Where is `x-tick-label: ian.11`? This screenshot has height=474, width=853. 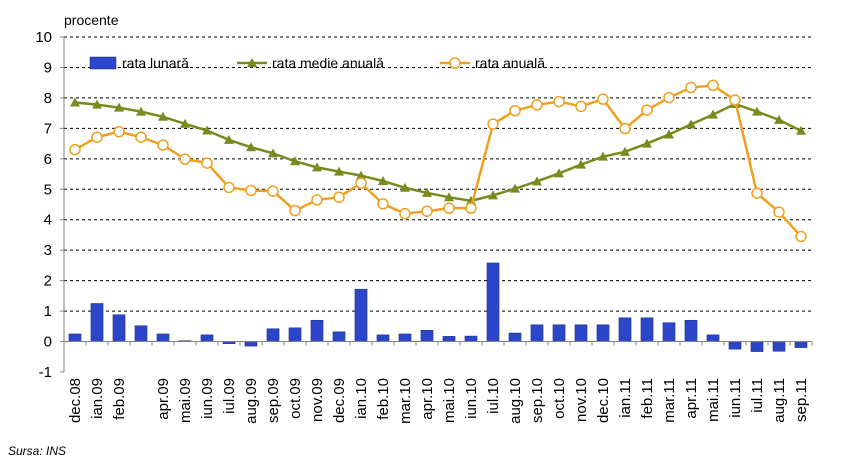
x-tick-label: ian.11 is located at coordinates (625, 398).